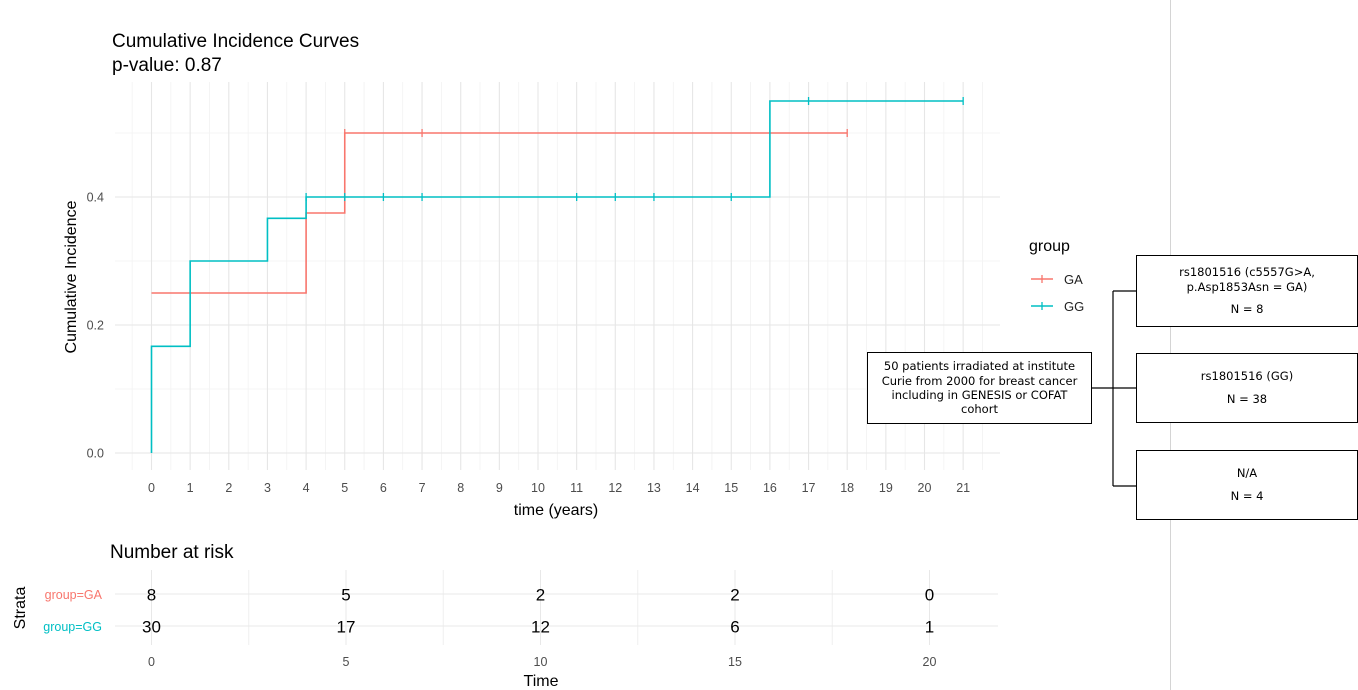  Describe the element at coordinates (95, 326) in the screenshot. I see `y-tick-label: 0.2` at that location.